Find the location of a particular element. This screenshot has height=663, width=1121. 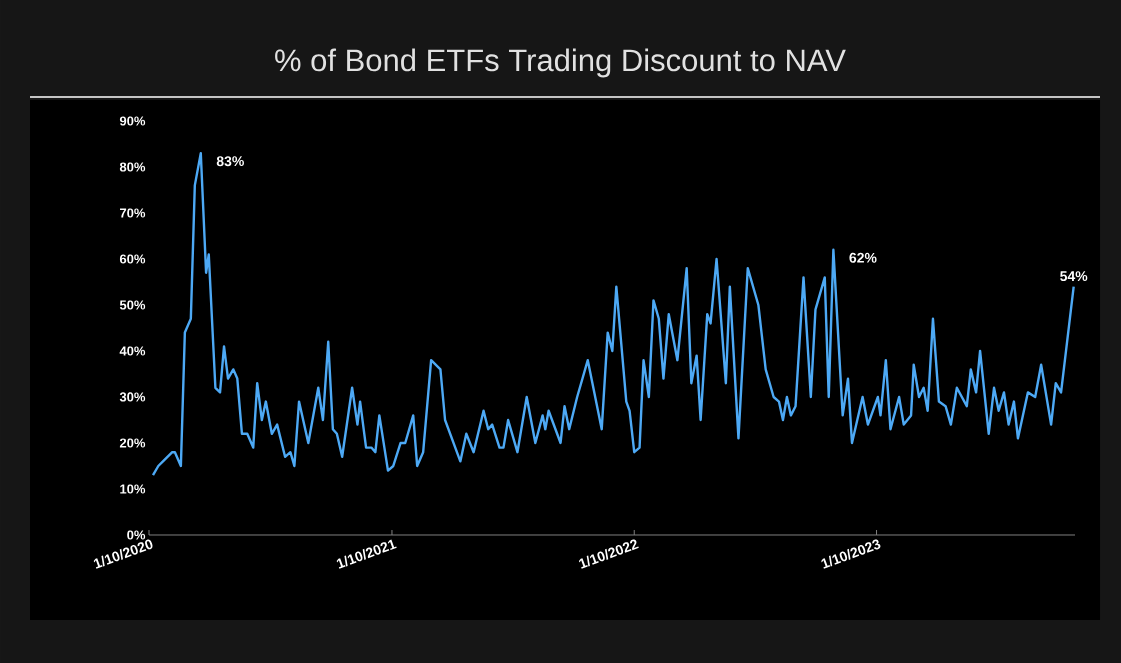

annotation: 83% is located at coordinates (230, 161).